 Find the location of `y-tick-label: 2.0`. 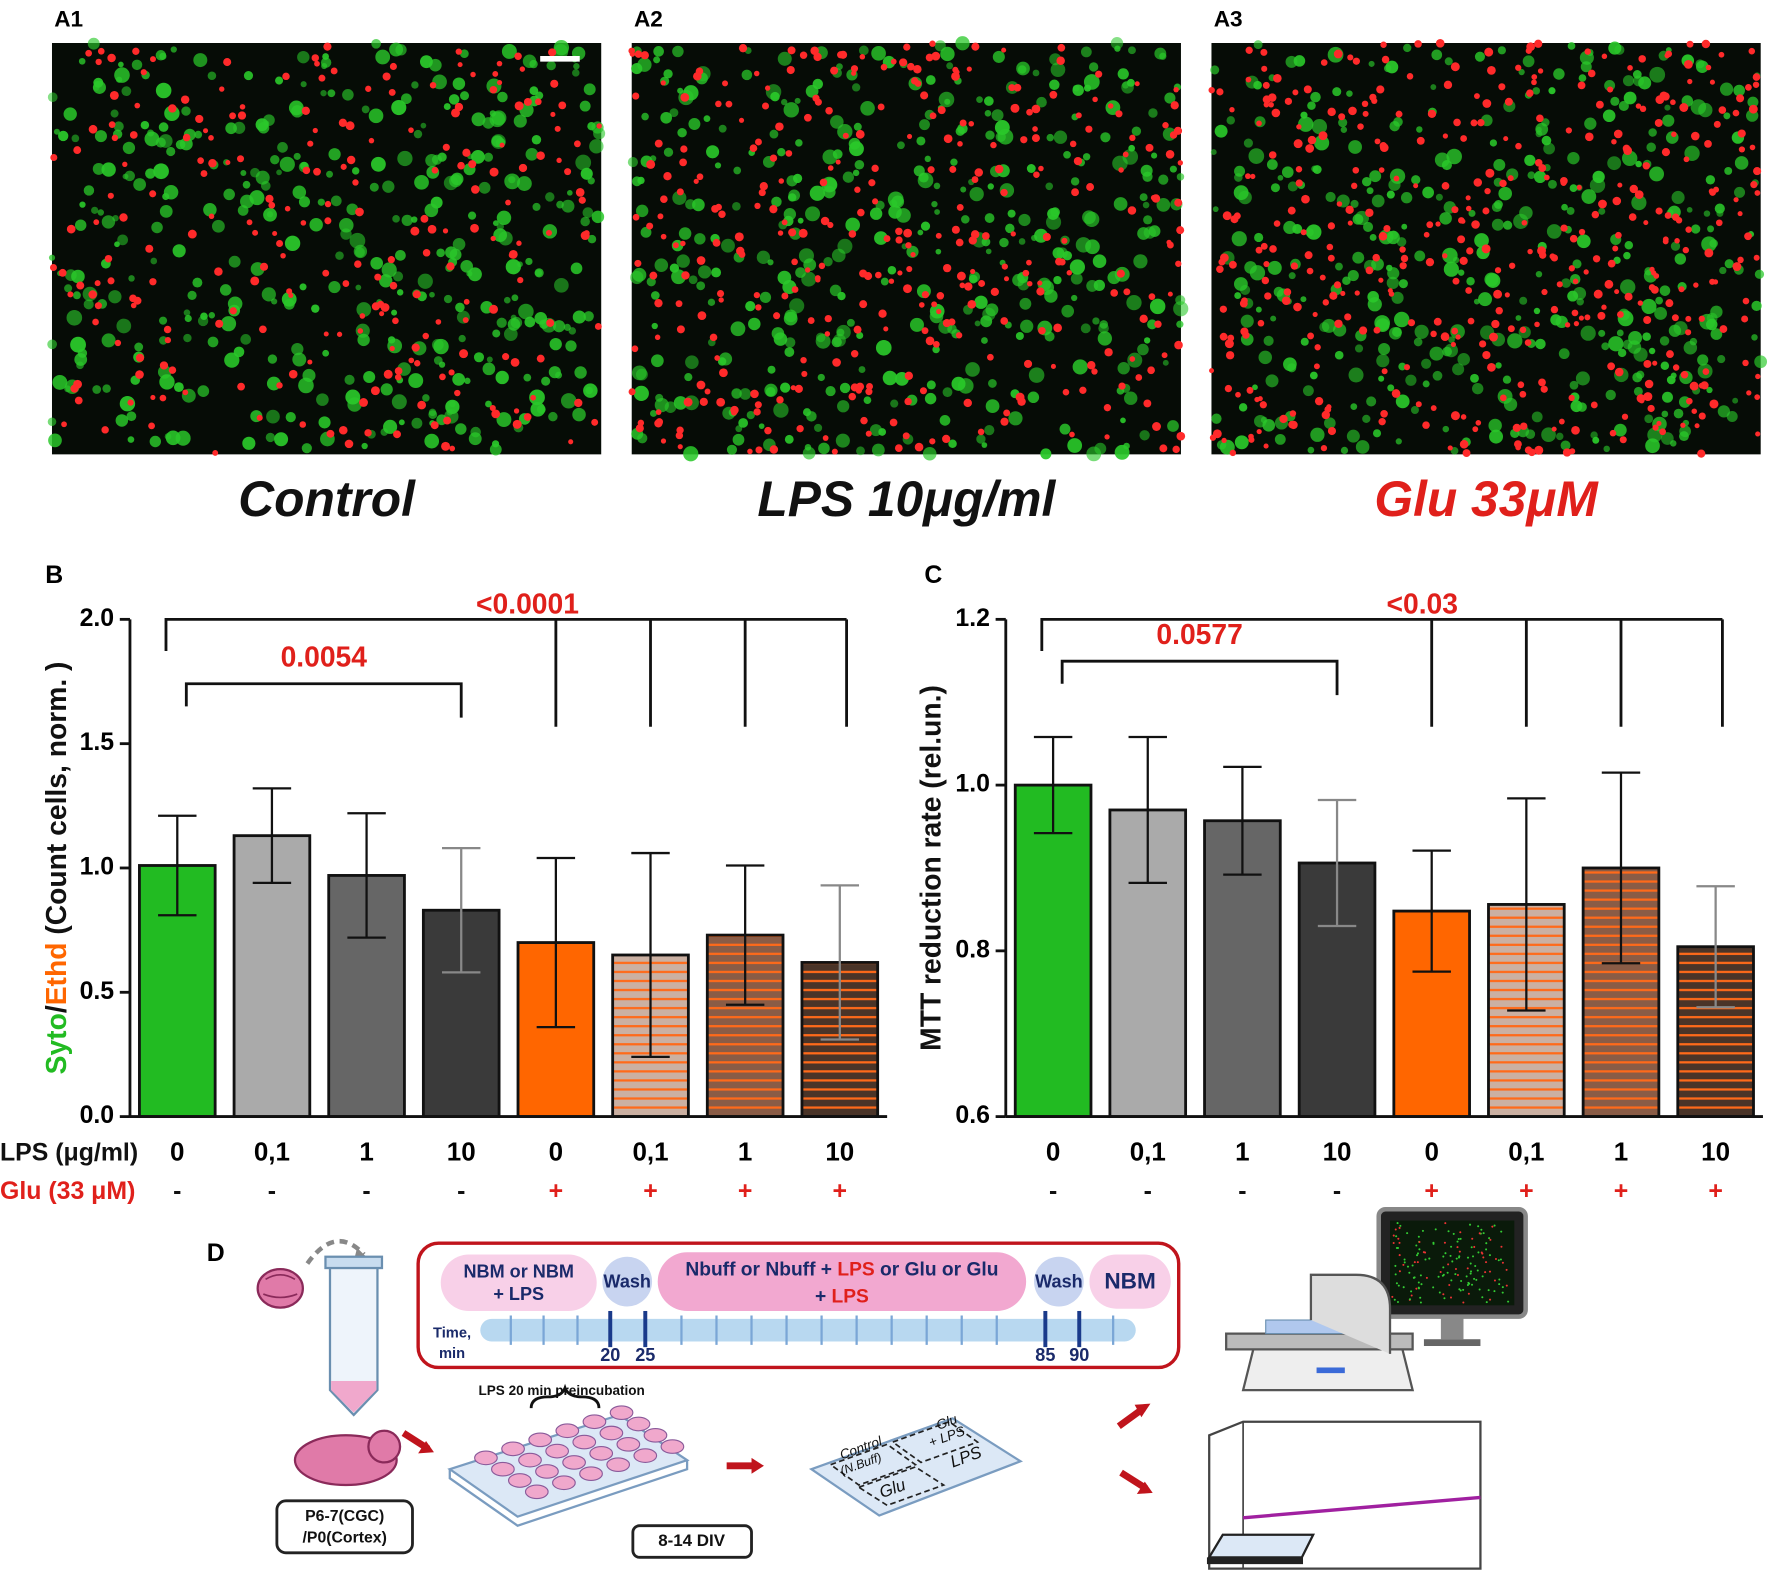

y-tick-label: 2.0 is located at coordinates (97, 618).